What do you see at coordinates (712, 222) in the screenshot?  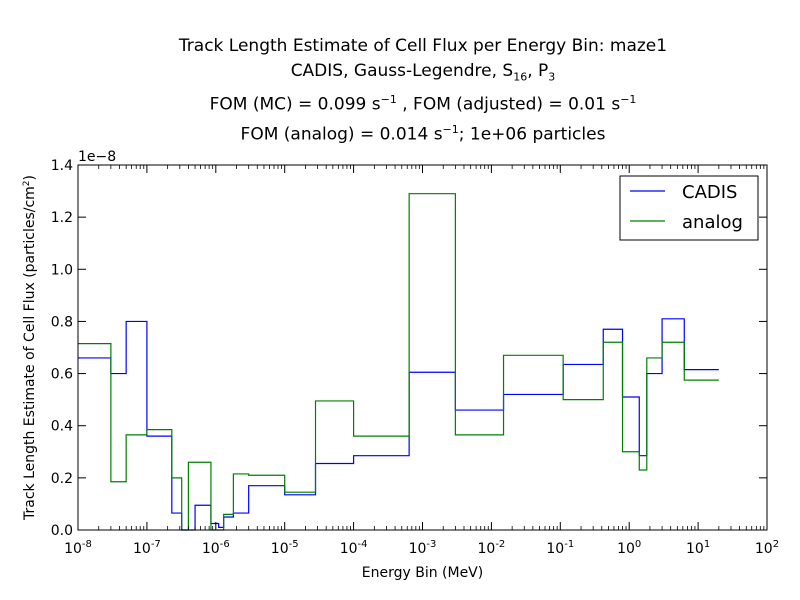 I see `legend-label-analog: analog` at bounding box center [712, 222].